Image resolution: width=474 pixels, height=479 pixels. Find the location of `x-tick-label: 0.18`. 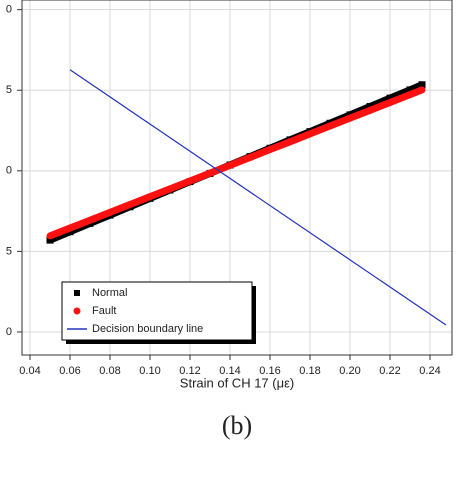

x-tick-label: 0.18 is located at coordinates (309, 371).